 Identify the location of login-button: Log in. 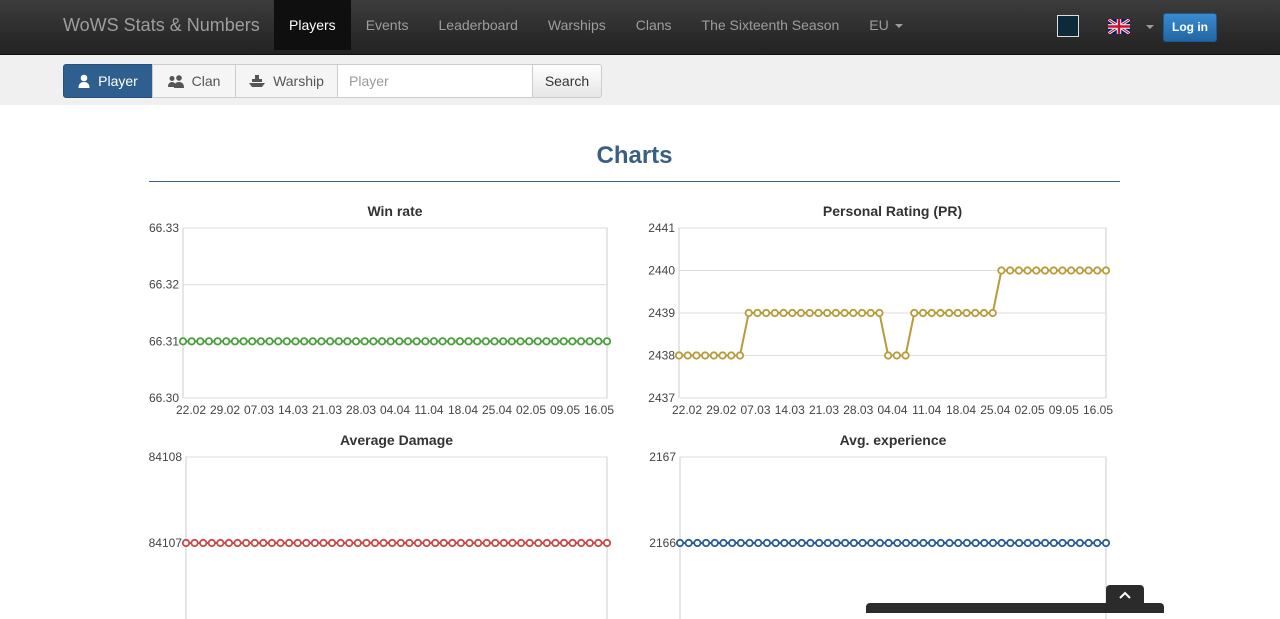
(1190, 27).